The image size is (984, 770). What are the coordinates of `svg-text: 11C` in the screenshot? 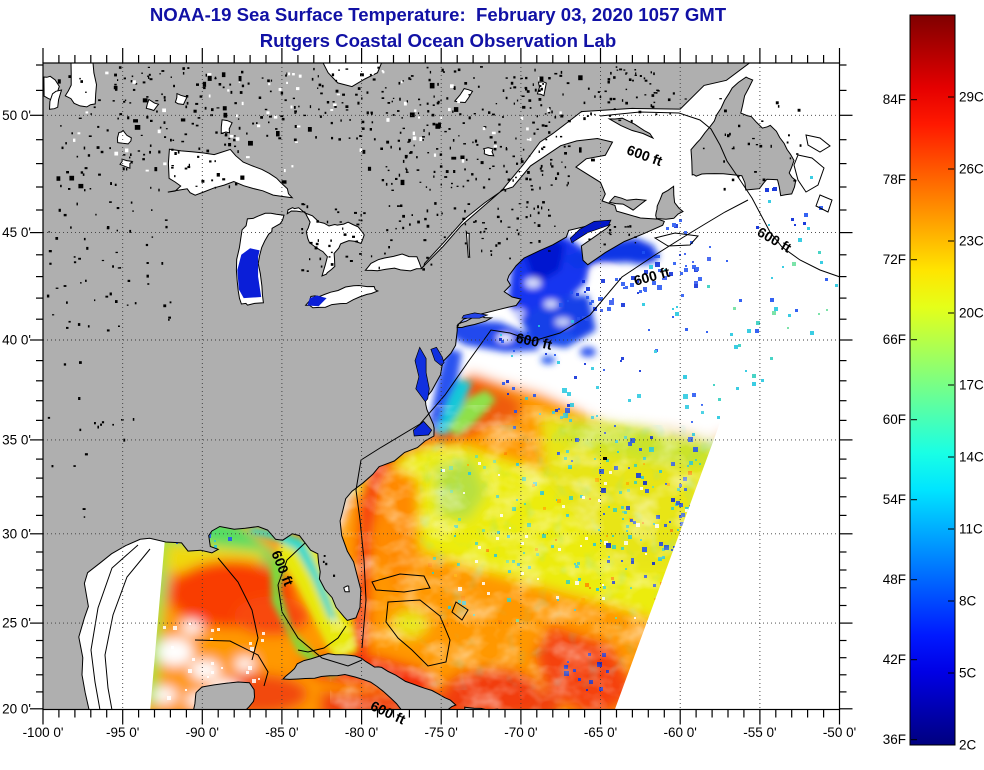 It's located at (971, 529).